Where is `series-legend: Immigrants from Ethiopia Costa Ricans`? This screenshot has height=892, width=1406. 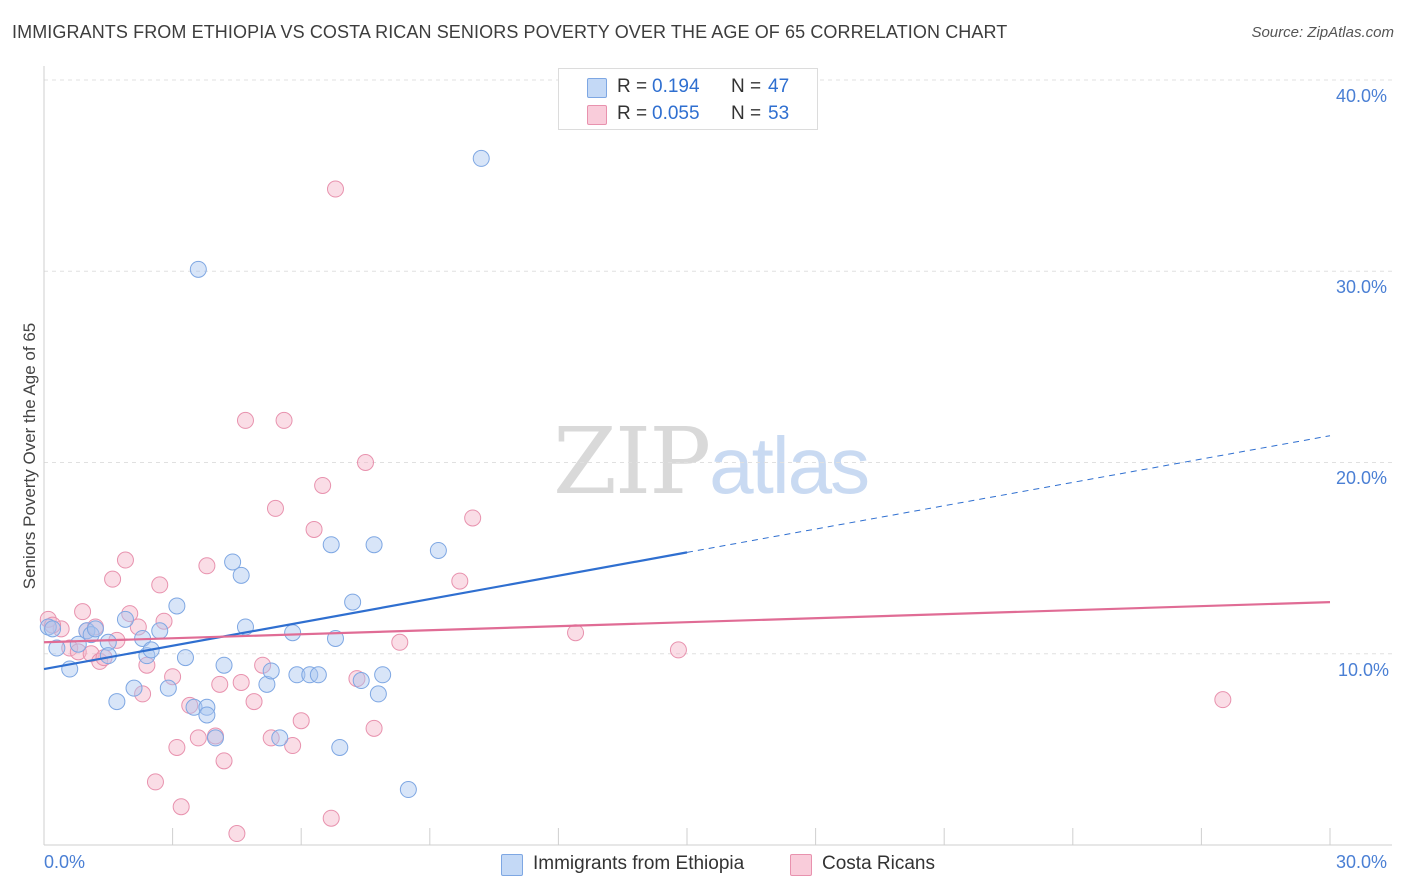 series-legend: Immigrants from Ethiopia Costa Ricans is located at coordinates (703, 865).